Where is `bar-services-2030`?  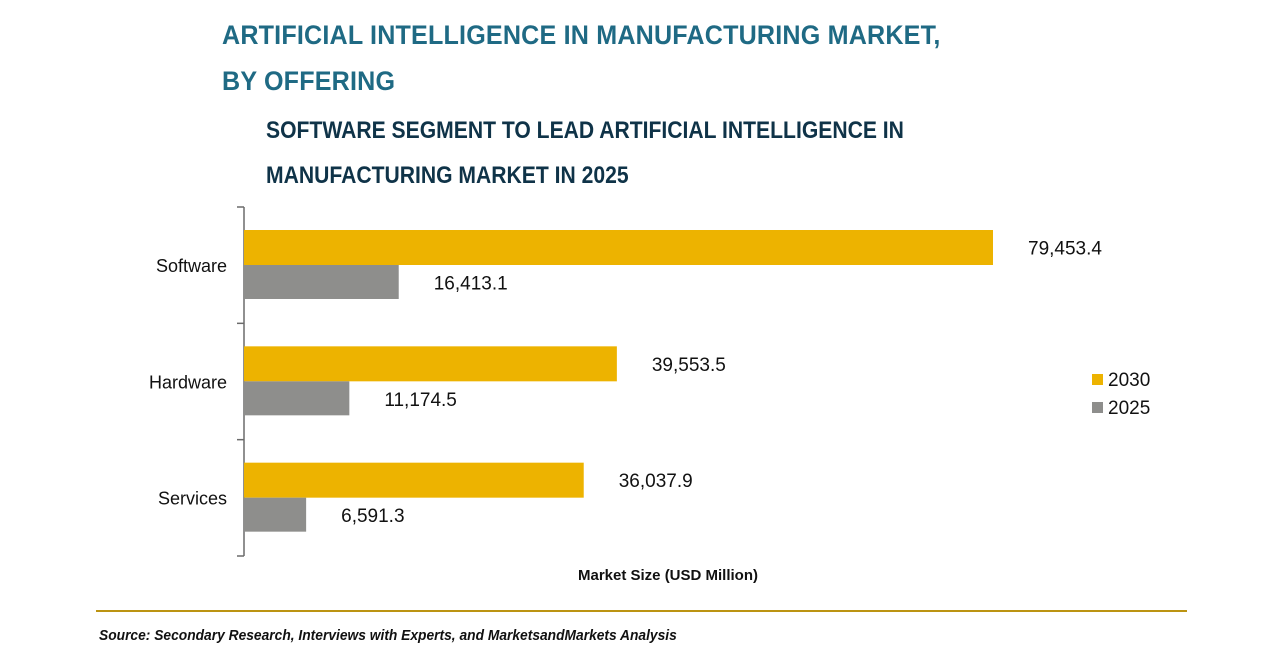
bar-services-2030 is located at coordinates (414, 480).